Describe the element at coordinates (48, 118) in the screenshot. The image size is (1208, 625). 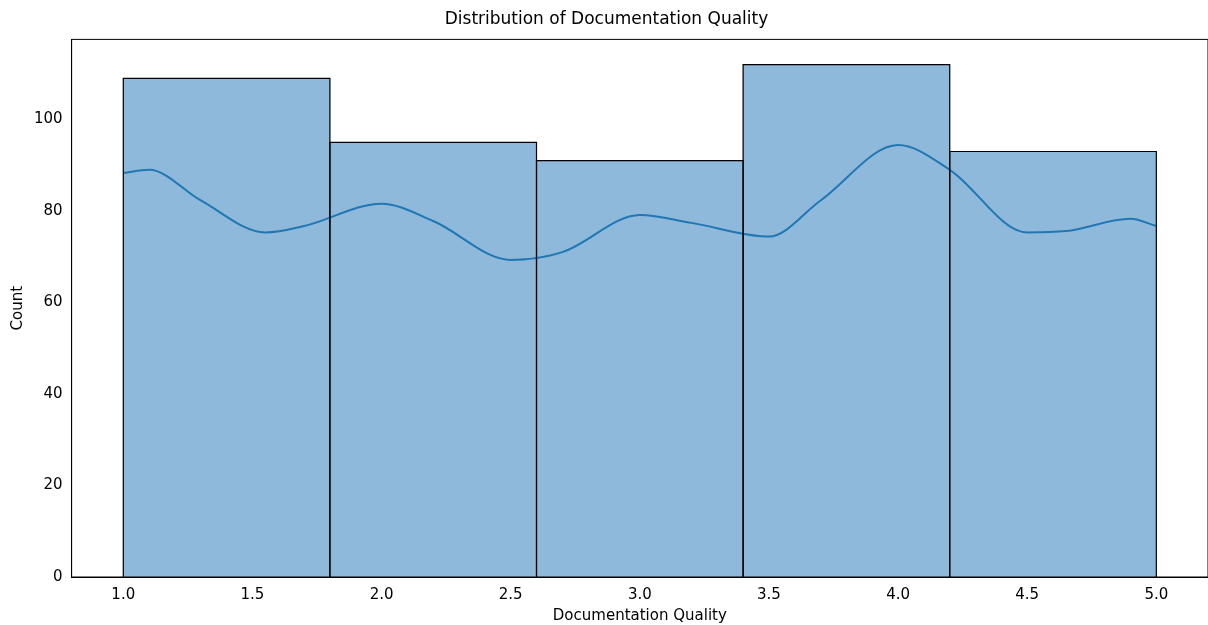
I see `y-tick-label: 100` at that location.